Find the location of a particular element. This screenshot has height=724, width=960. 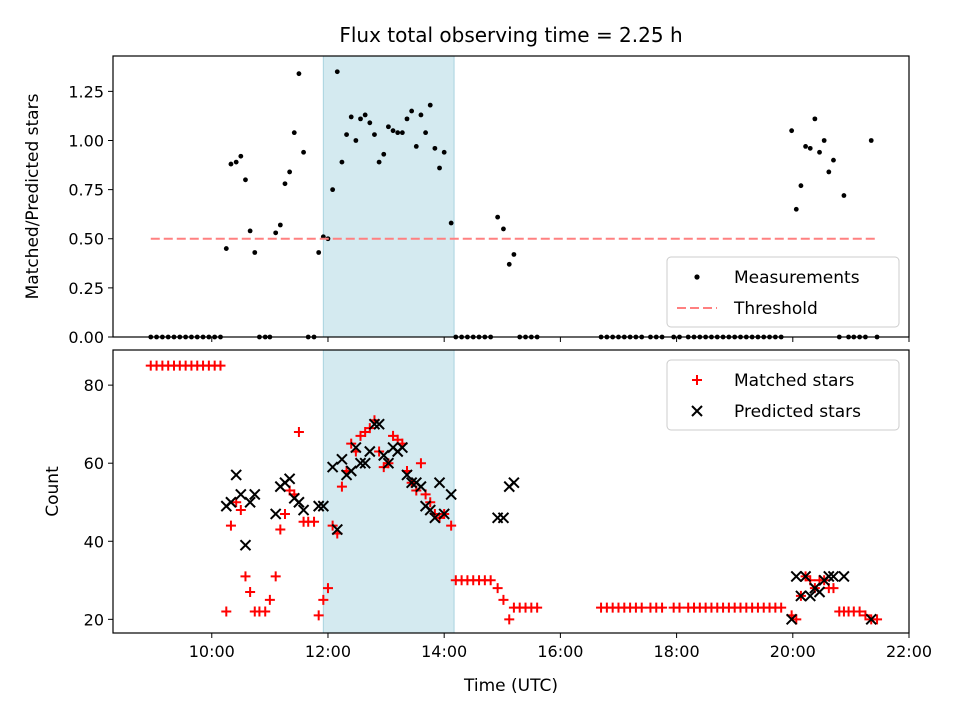

y-tick-label: 1.00 is located at coordinates (86, 140).